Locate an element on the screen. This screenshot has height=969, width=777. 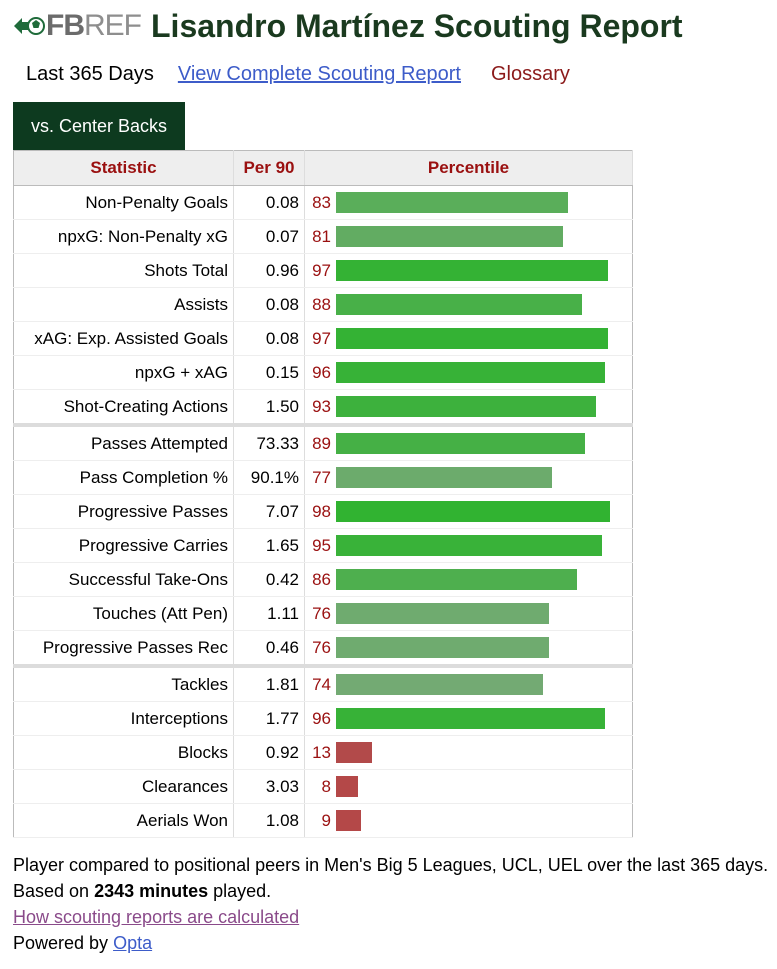
percentile-cell: 96 is located at coordinates (468, 718).